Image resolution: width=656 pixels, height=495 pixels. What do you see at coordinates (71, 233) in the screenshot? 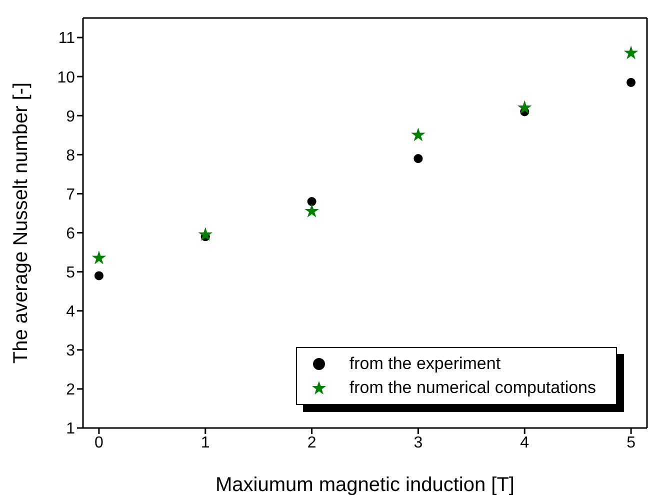
I see `y-tick-label: 6` at bounding box center [71, 233].